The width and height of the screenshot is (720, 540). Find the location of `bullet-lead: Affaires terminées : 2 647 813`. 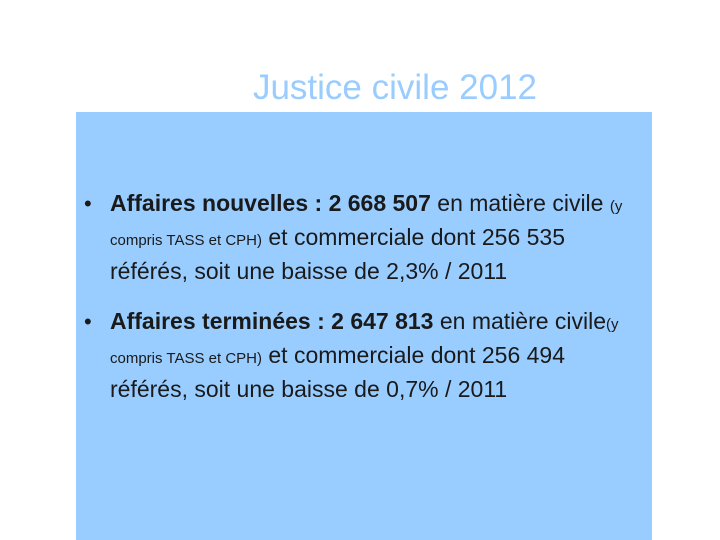

bullet-lead: Affaires terminées : 2 647 813 is located at coordinates (272, 321).